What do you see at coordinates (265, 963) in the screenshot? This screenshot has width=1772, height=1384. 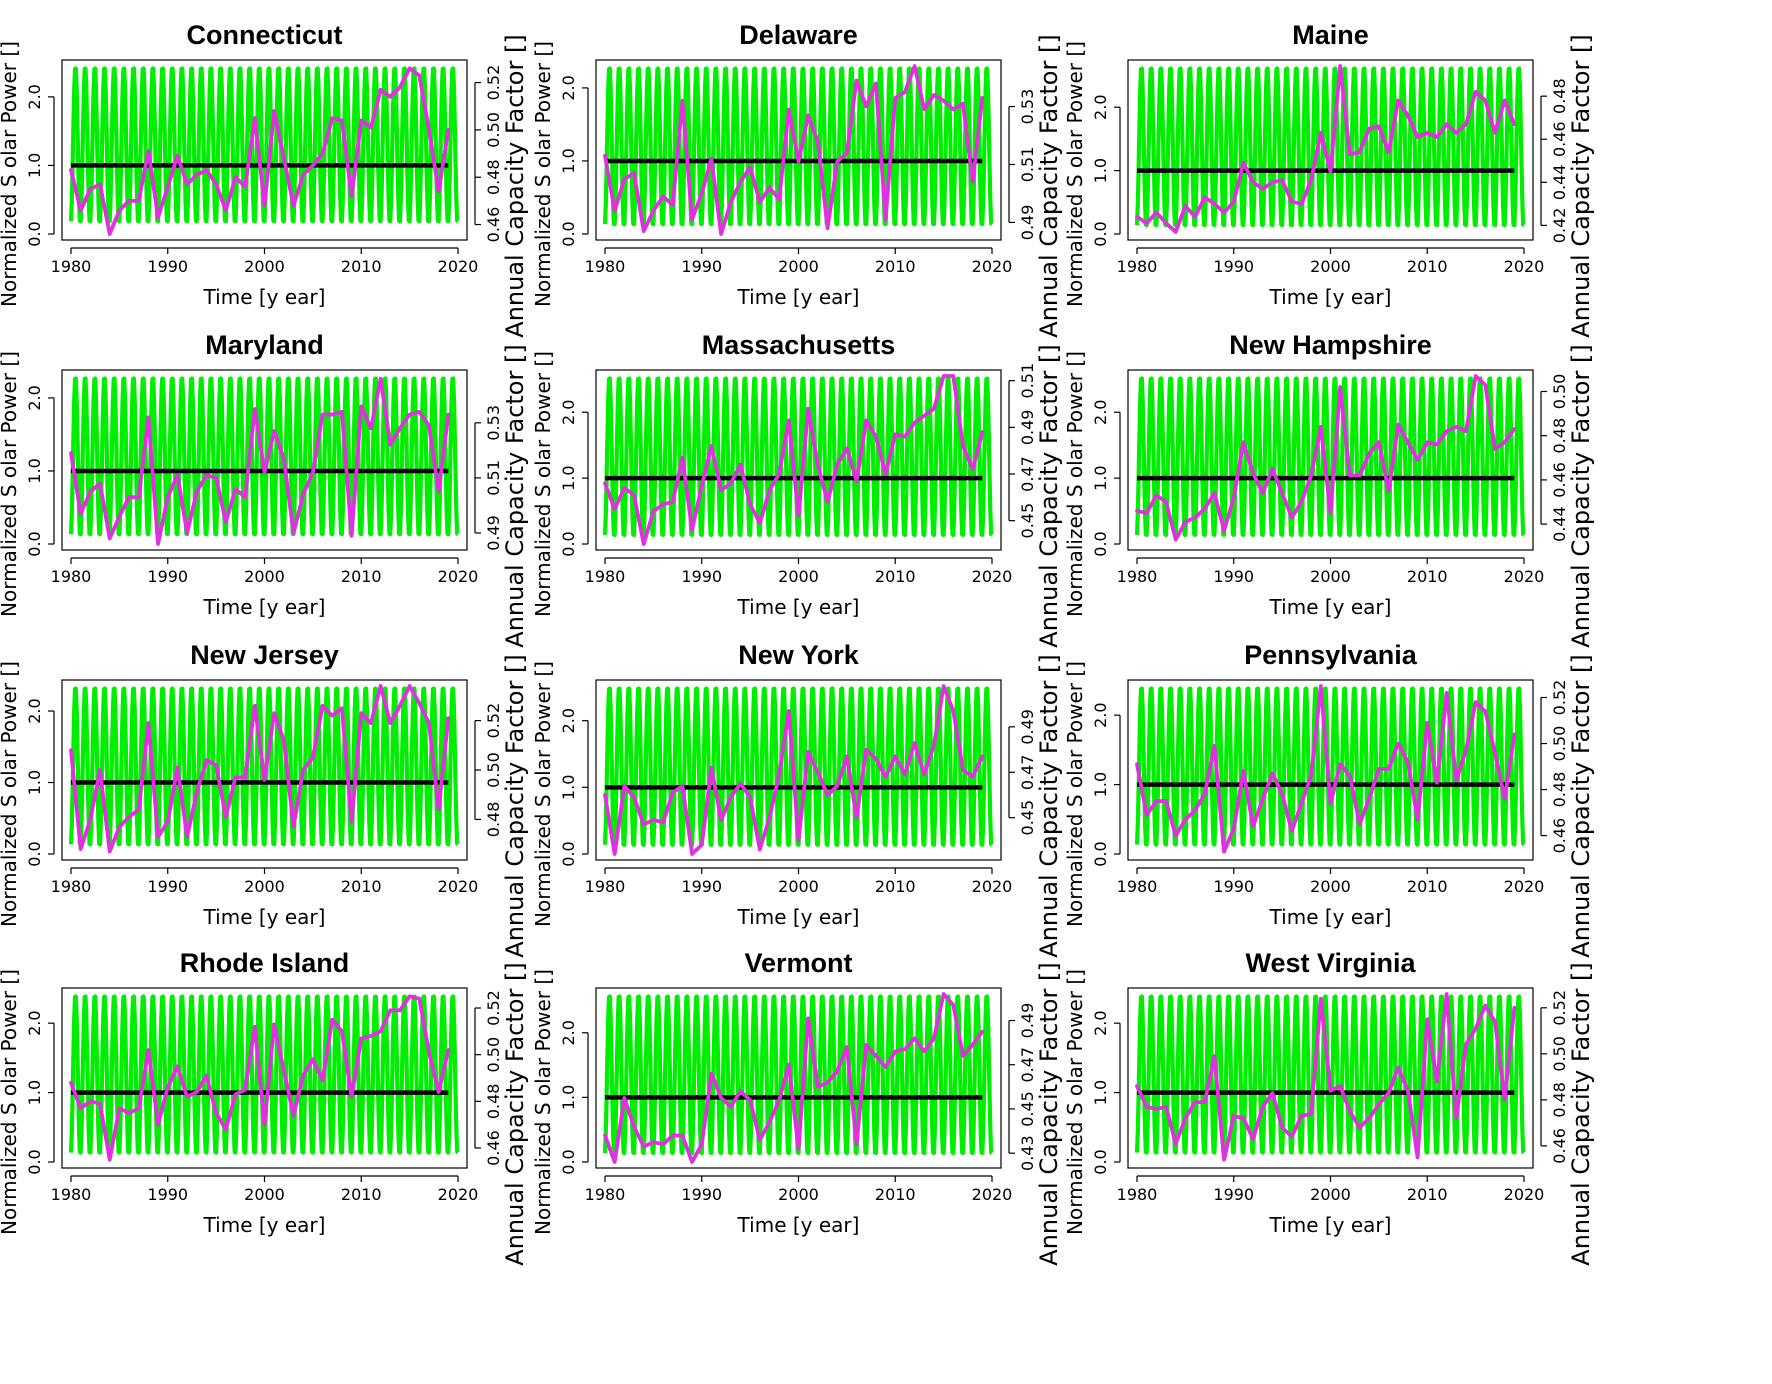 I see `panel-title: Rhode Island` at bounding box center [265, 963].